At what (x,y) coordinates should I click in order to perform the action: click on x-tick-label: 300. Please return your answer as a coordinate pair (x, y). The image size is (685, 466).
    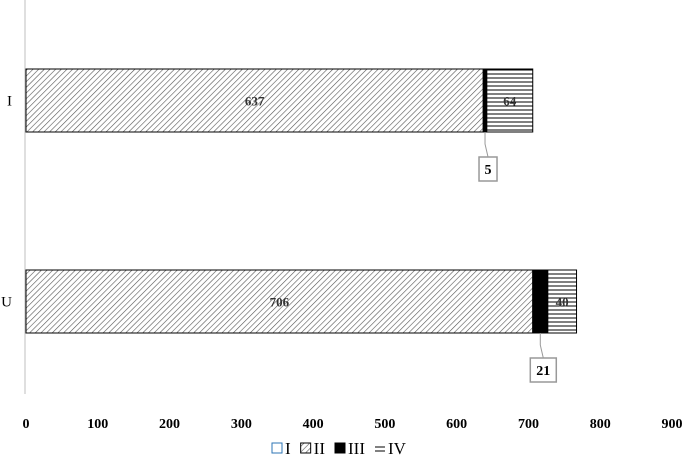
    Looking at the image, I should click on (241, 424).